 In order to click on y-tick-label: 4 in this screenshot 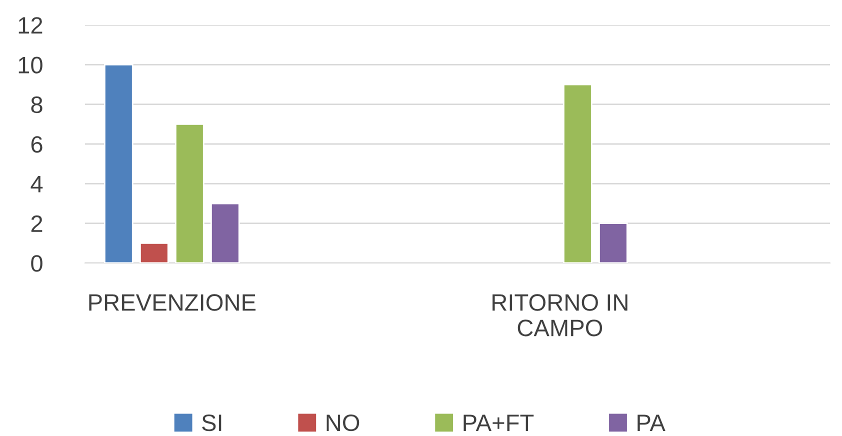, I will do `click(36, 184)`.